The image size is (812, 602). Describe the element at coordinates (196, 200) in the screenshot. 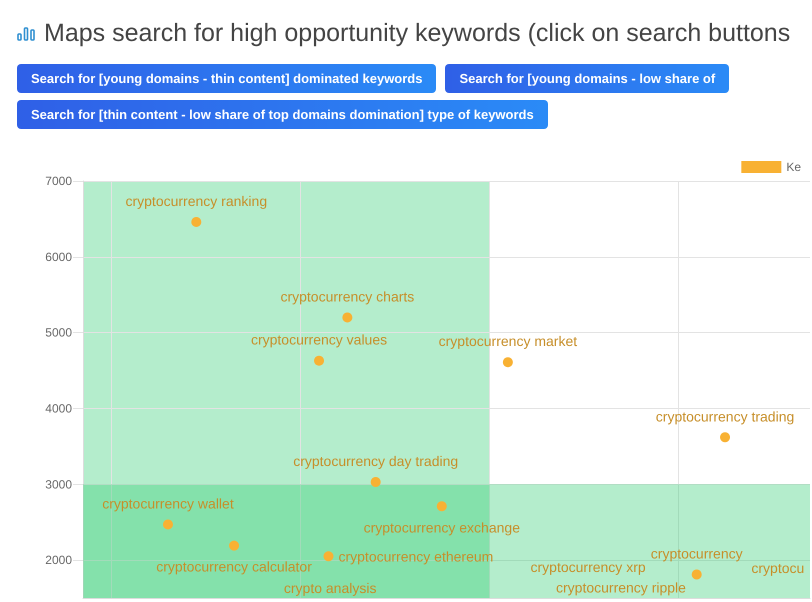

I see `data-label: cryptocurrency ranking` at that location.